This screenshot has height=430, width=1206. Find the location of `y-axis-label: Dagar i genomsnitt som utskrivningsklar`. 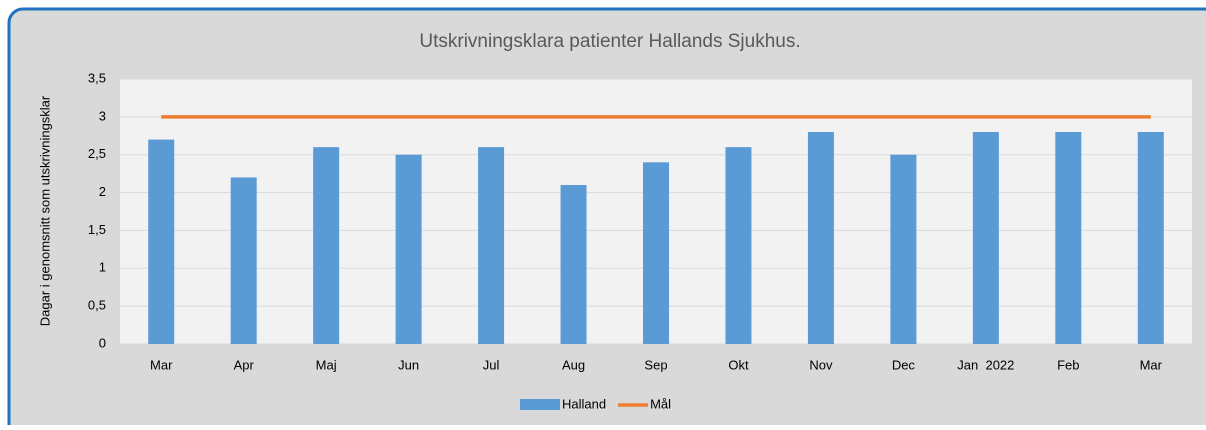

y-axis-label: Dagar i genomsnitt som utskrivningsklar is located at coordinates (44, 210).